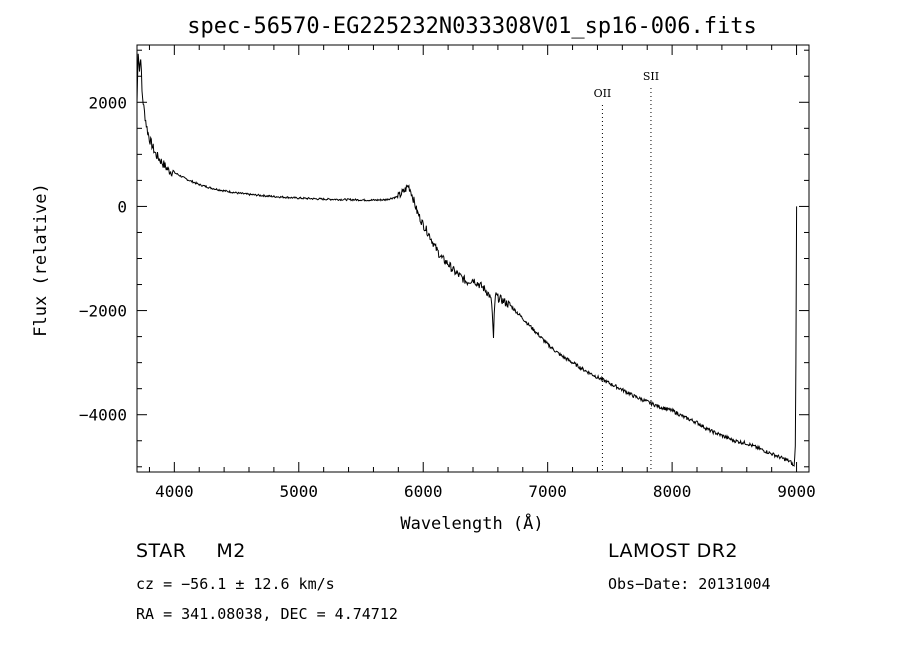 The height and width of the screenshot is (650, 900). What do you see at coordinates (299, 491) in the screenshot?
I see `x-tick-label: 5000` at bounding box center [299, 491].